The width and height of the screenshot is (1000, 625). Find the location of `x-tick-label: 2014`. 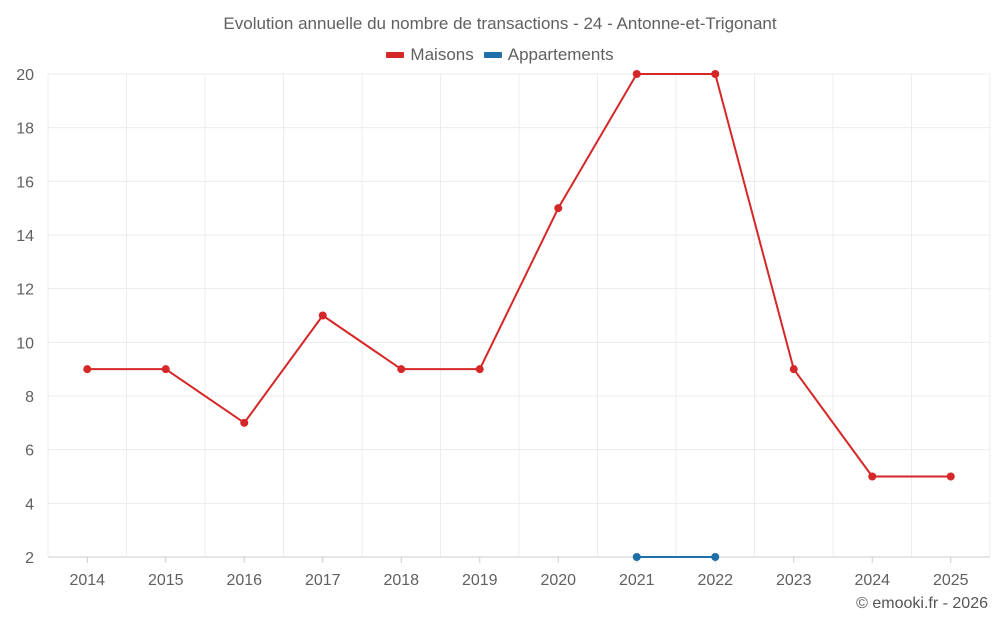

x-tick-label: 2014 is located at coordinates (87, 580).